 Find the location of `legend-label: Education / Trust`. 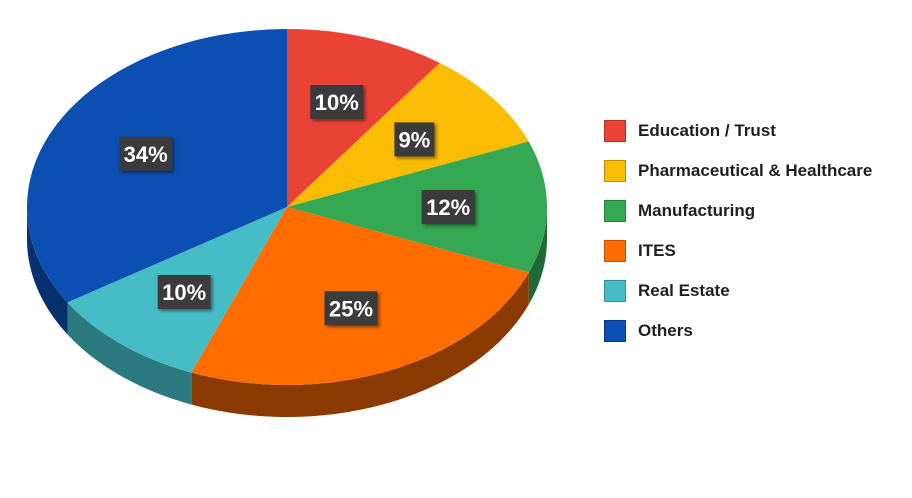

legend-label: Education / Trust is located at coordinates (707, 130).